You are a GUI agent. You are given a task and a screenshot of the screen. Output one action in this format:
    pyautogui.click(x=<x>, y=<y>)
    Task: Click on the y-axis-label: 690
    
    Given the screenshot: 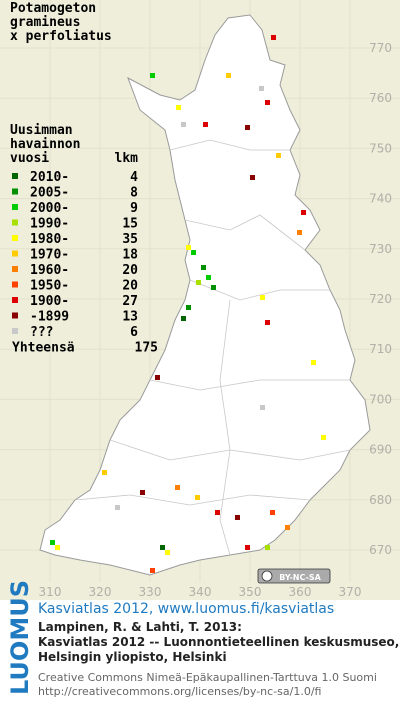 What is the action you would take?
    pyautogui.click(x=380, y=450)
    